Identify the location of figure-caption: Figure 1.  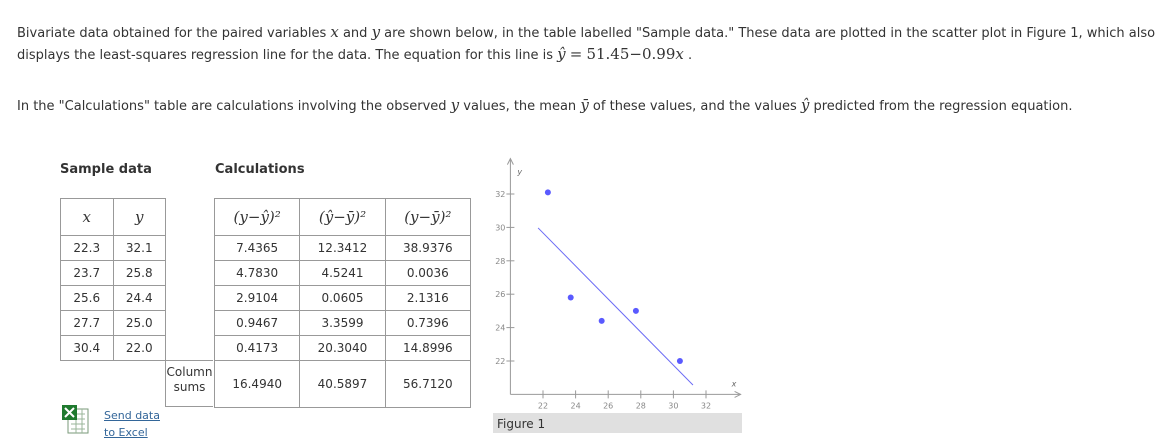
(521, 424).